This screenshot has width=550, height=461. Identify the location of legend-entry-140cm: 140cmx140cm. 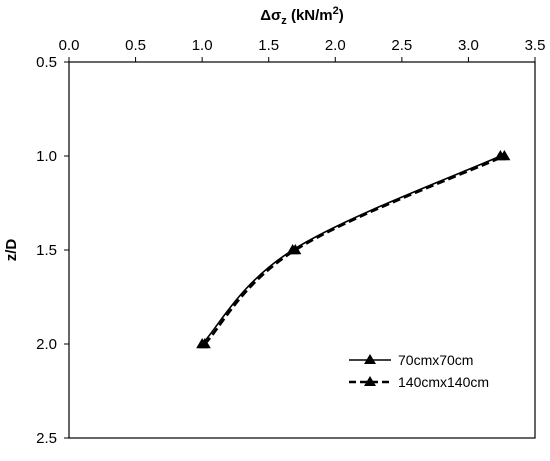
(419, 382).